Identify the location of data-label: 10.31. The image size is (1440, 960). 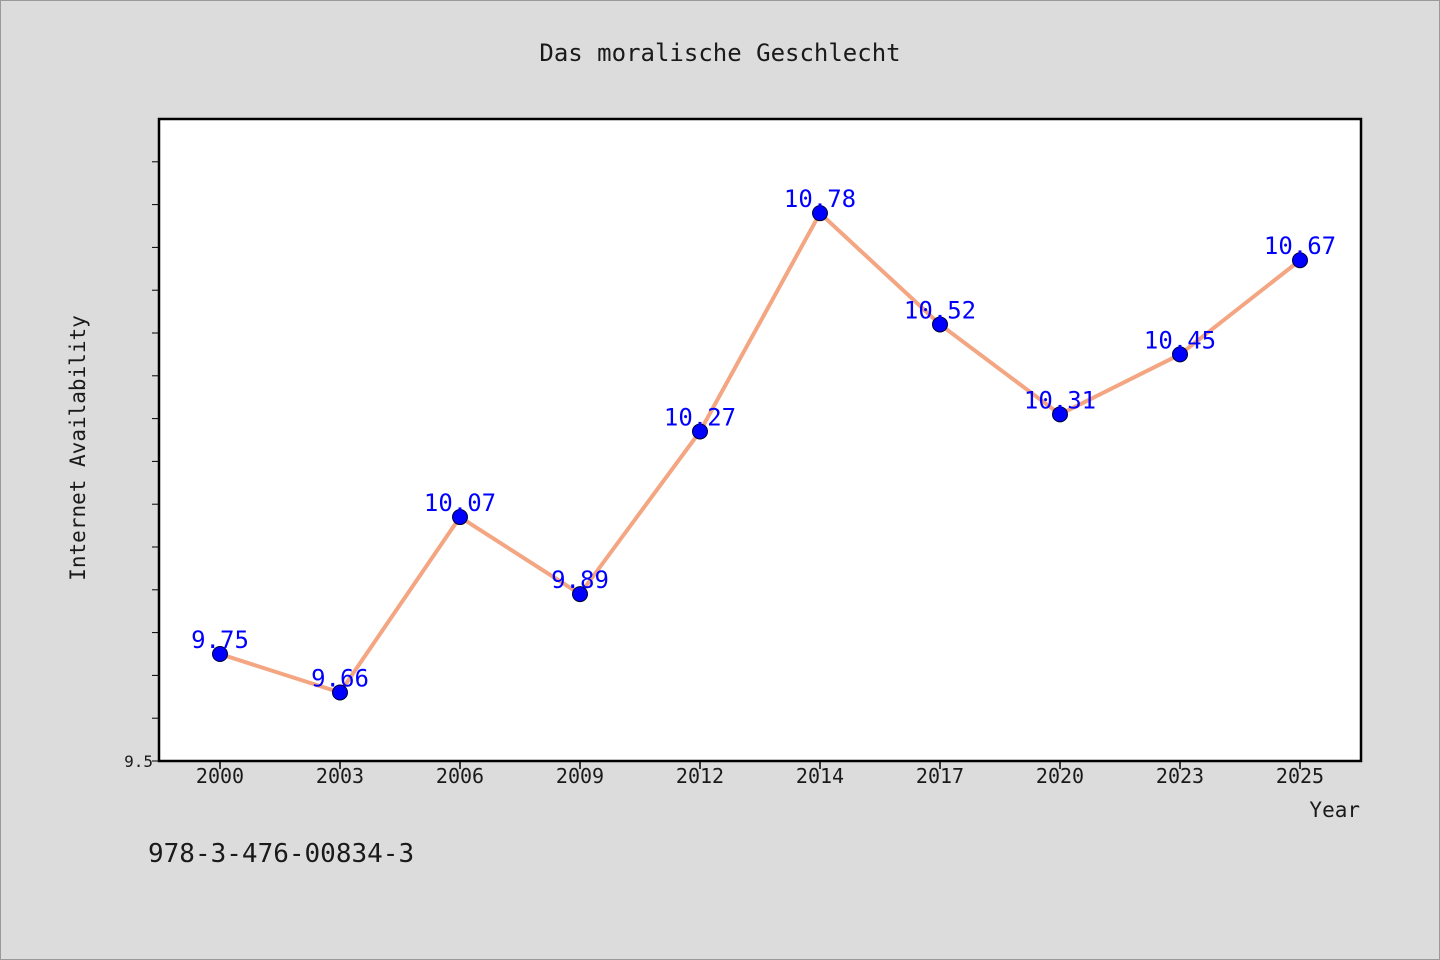
(1060, 400).